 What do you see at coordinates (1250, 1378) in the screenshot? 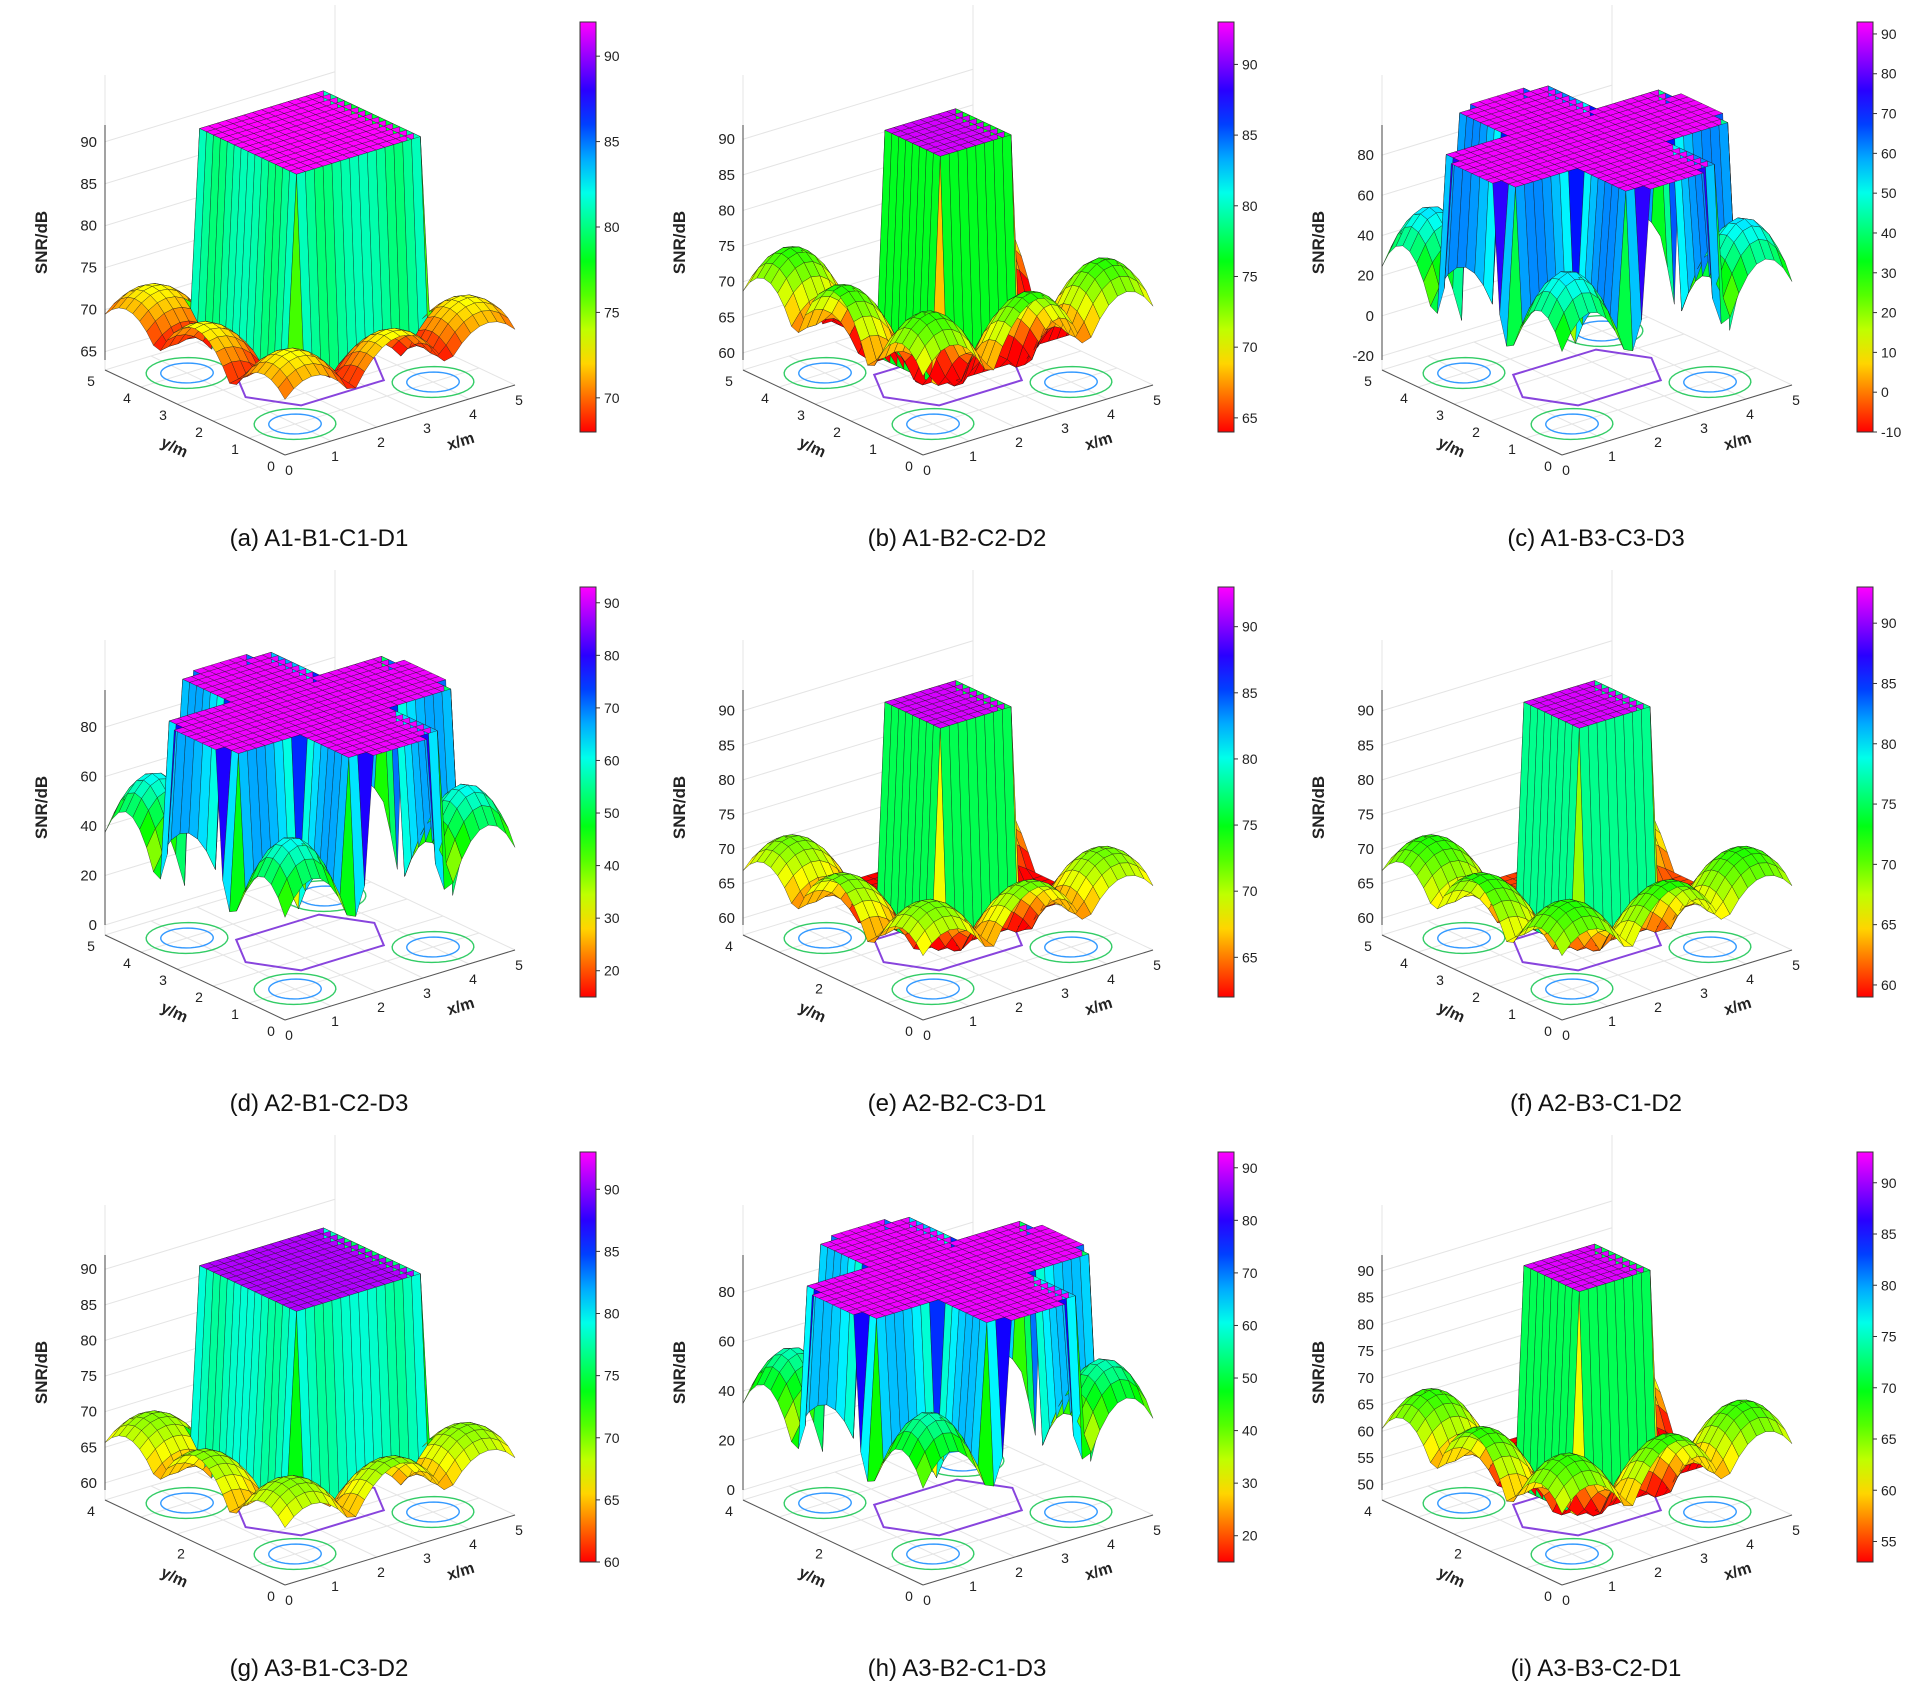
I see `colorbar-tick-label: 50` at bounding box center [1250, 1378].